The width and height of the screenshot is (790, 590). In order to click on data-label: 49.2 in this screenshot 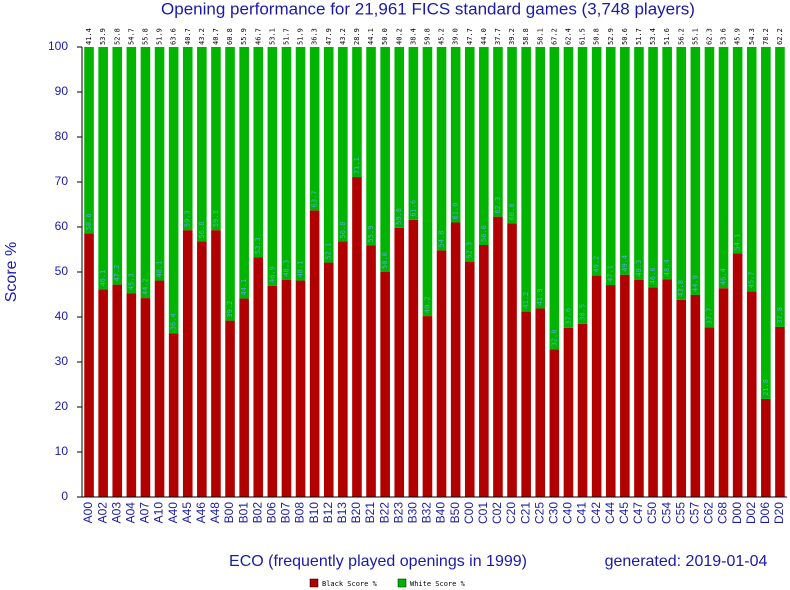, I will do `click(597, 264)`.